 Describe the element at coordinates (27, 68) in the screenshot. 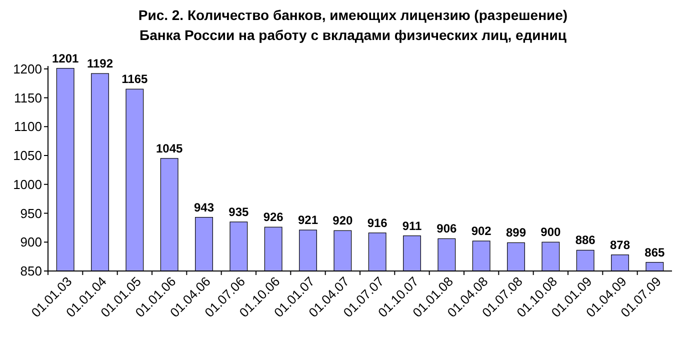

I see `y-tick-label: 1200` at that location.